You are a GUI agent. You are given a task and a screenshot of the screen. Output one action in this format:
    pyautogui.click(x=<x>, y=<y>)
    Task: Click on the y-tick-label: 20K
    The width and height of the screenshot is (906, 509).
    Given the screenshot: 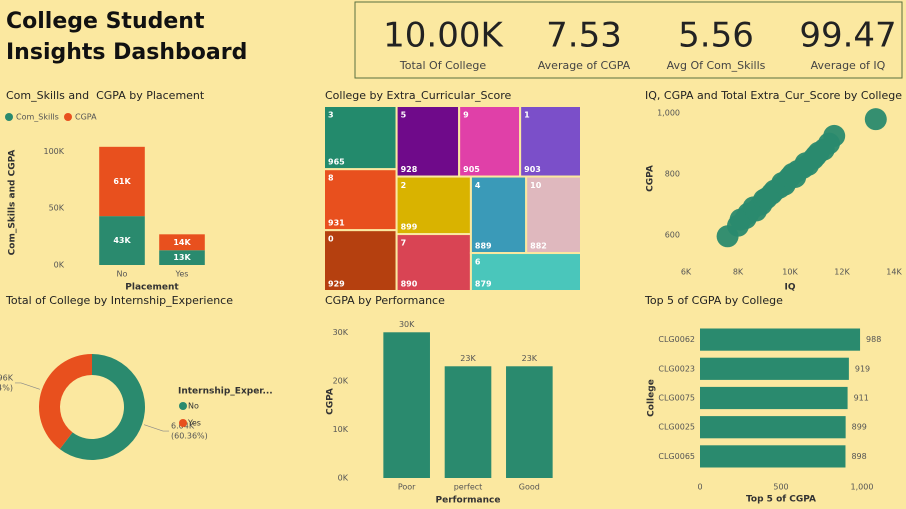 What is the action you would take?
    pyautogui.click(x=341, y=380)
    